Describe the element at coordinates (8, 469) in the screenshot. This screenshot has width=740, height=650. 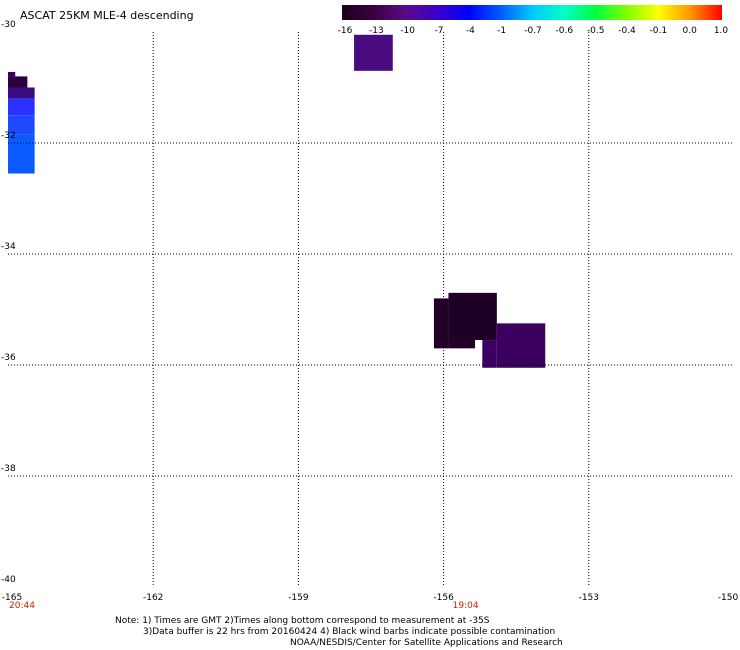
I see `latitude-label: -38` at that location.